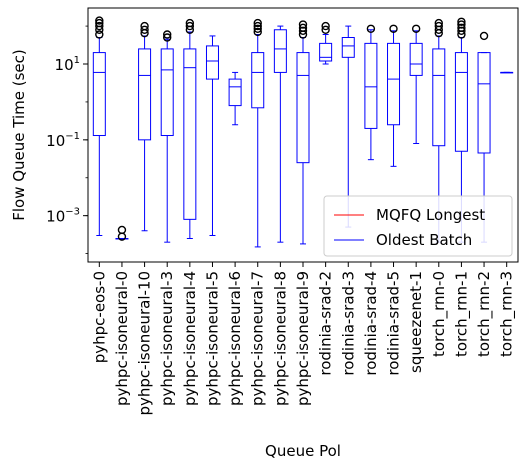 This screenshot has height=468, width=526. I want to click on x-tick-label: pyhpc-isoneural-4, so click(190, 338).